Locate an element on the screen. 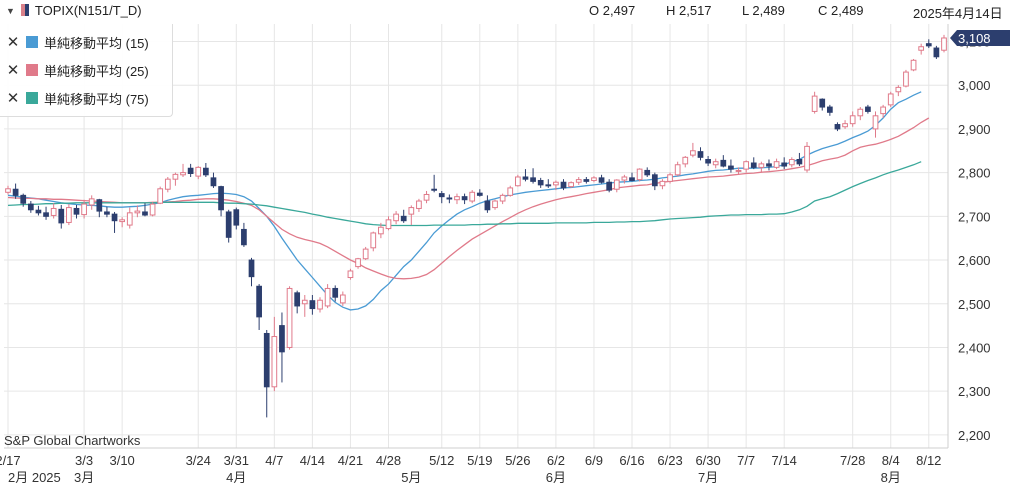 The width and height of the screenshot is (1024, 490). month-label: 2月 2025 is located at coordinates (34, 477).